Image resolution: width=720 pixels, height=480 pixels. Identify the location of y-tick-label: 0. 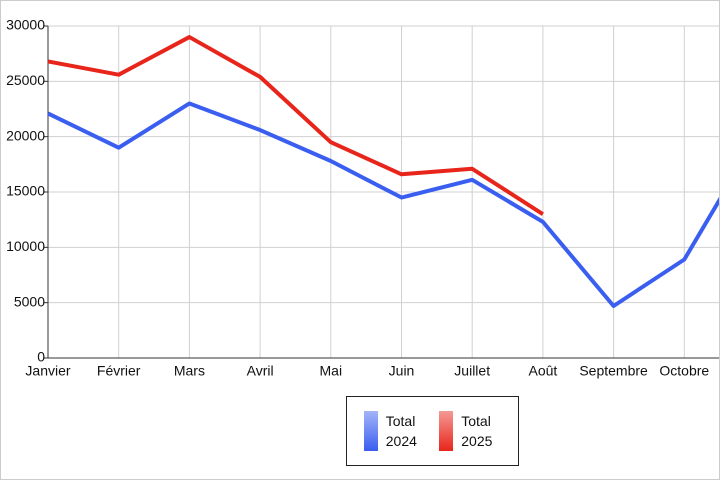
(41, 357).